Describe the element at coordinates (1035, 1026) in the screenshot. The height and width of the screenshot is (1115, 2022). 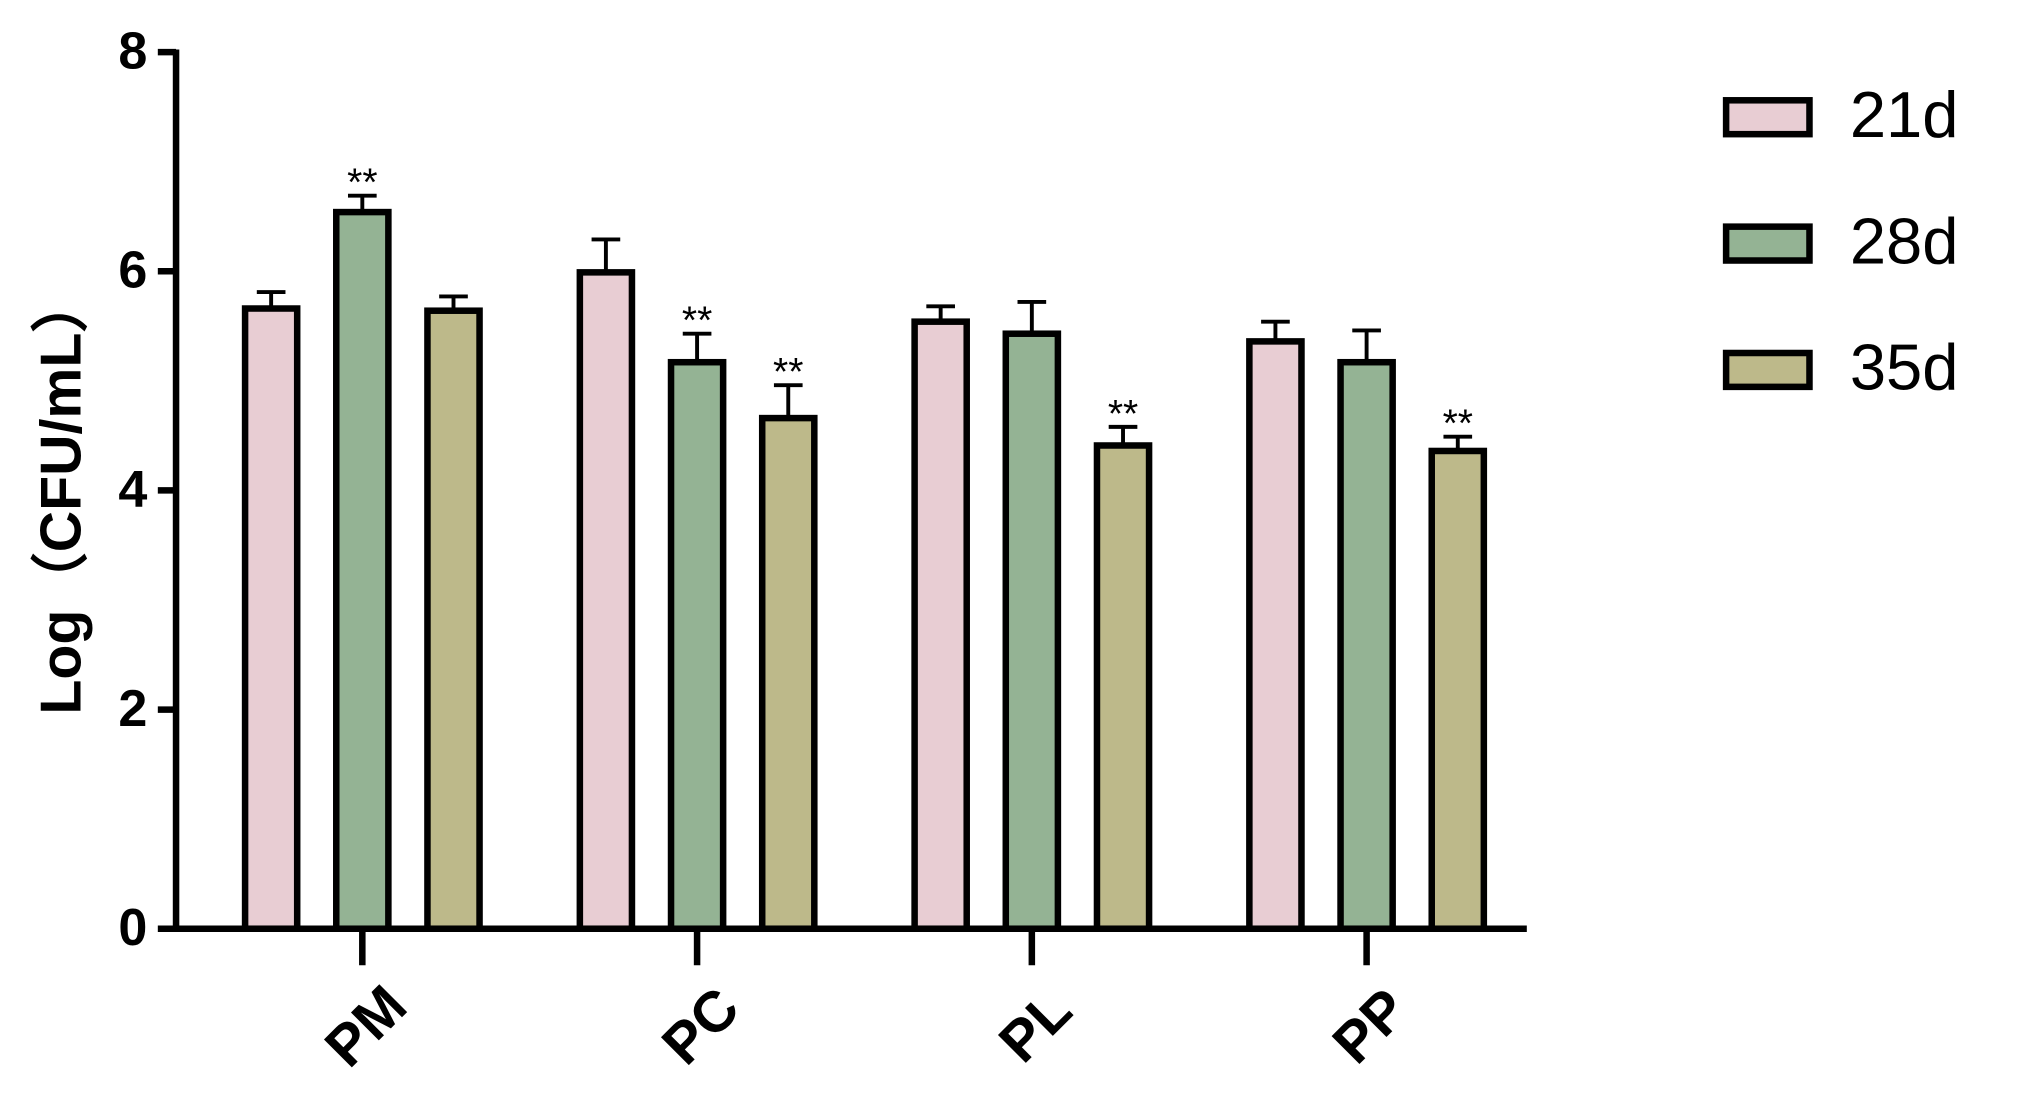
I see `x-tick-label: PL` at that location.